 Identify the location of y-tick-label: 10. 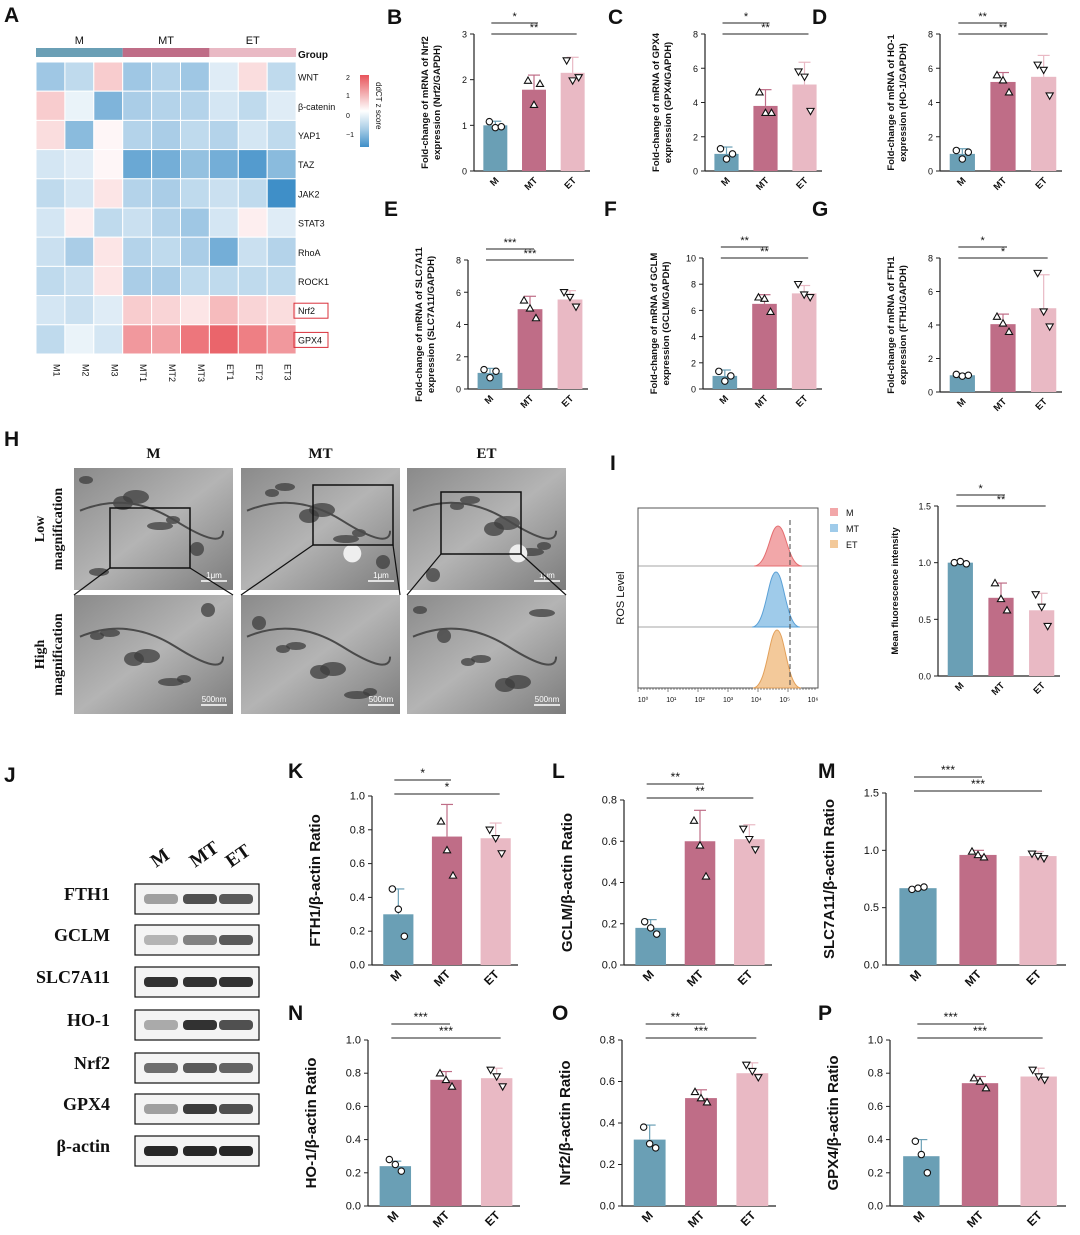
(691, 259).